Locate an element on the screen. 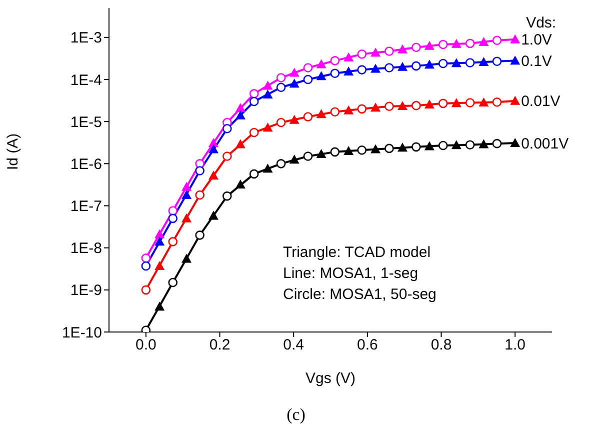 This screenshot has height=437, width=592. x-tick-label: 0.6 is located at coordinates (367, 345).